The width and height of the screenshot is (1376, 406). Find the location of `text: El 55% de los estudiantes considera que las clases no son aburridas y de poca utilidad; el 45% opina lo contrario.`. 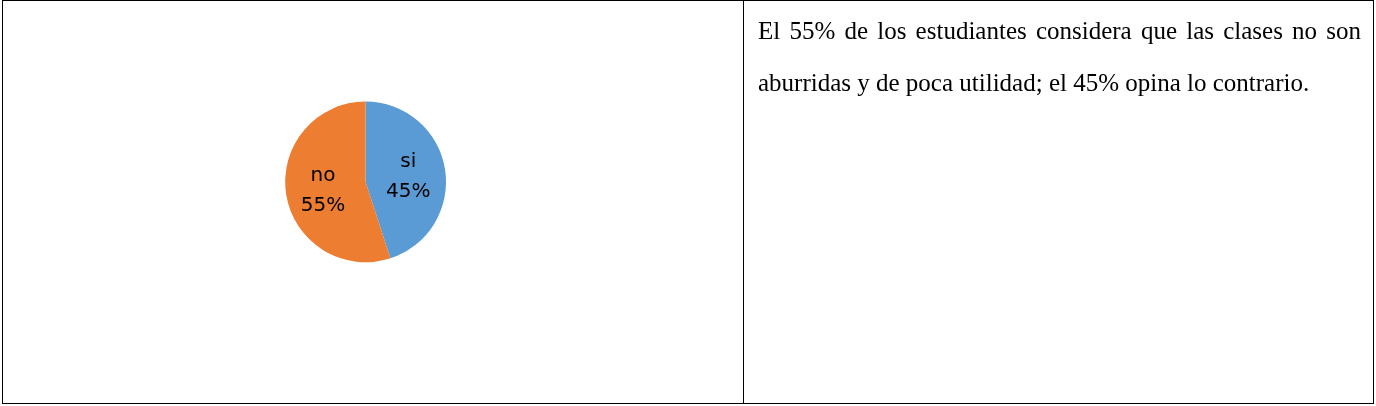

text: El 55% de los estudiantes considera que las clases no son aburridas y de poca utilidad; el 45% opina lo contrario. is located at coordinates (1059, 57).